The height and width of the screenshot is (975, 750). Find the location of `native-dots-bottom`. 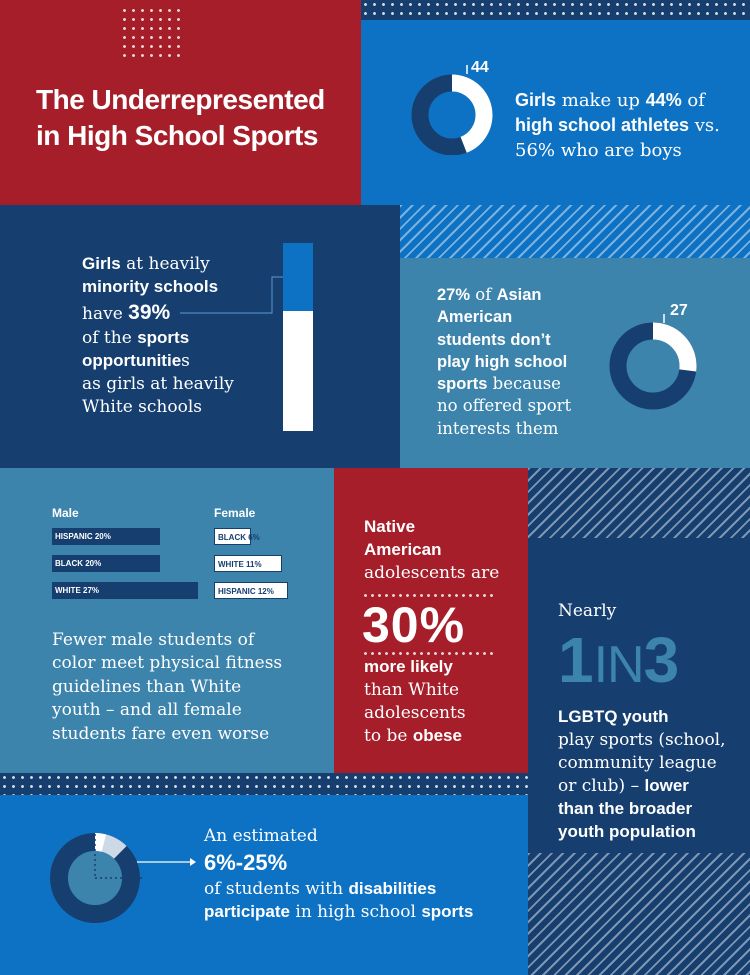

native-dots-bottom is located at coordinates (429, 654).